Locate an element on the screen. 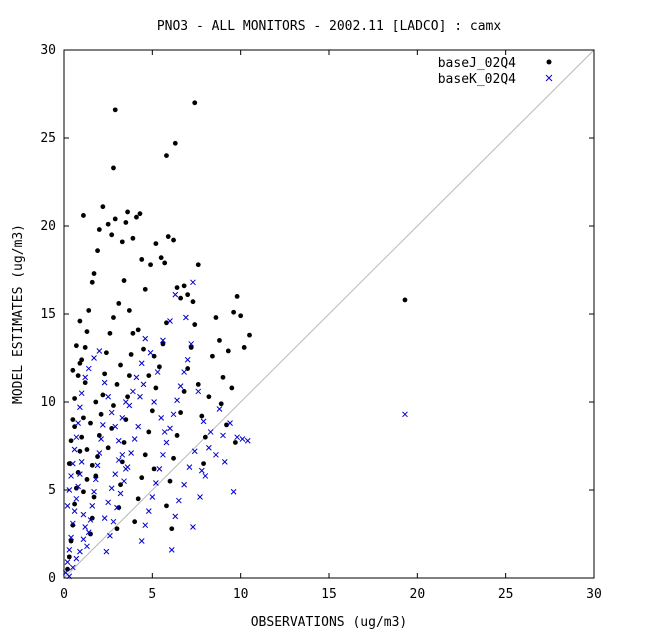 The height and width of the screenshot is (629, 650). y-tick-label: 30 is located at coordinates (48, 50).